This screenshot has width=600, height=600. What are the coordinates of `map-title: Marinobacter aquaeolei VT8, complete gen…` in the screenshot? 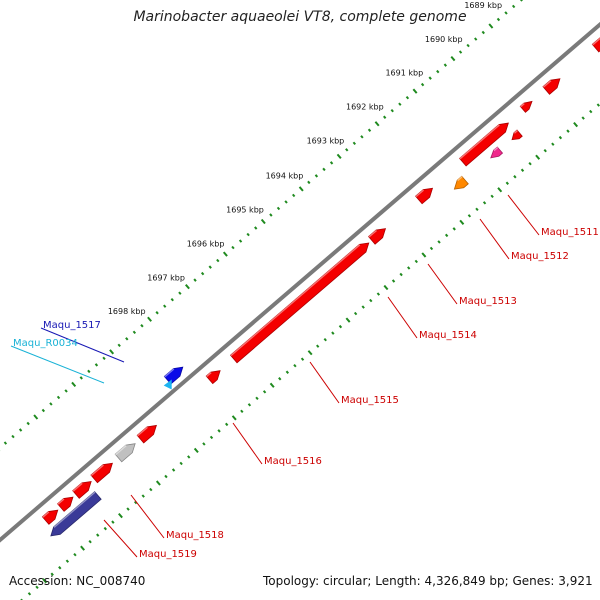 It's located at (300, 17).